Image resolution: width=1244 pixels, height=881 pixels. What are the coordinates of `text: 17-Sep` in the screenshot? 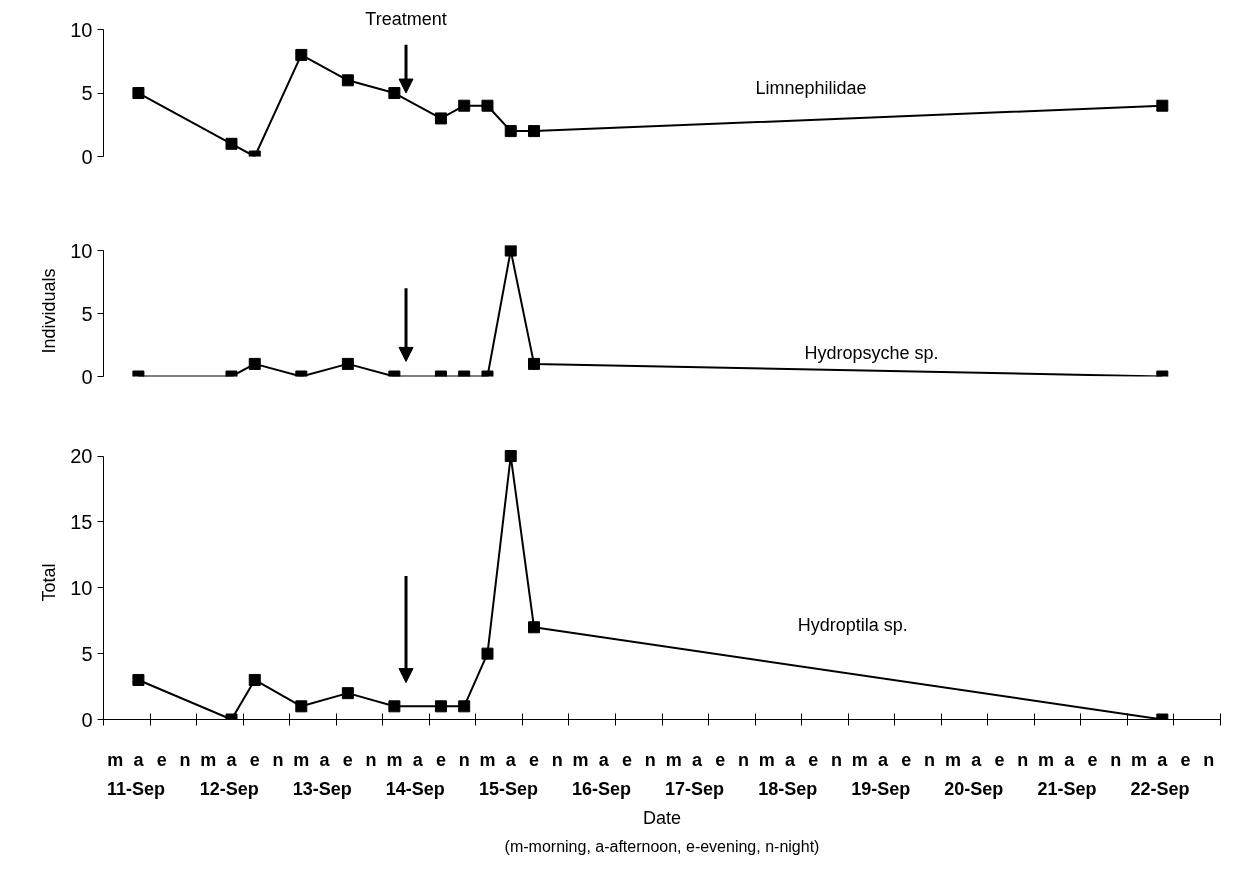 It's located at (695, 788).